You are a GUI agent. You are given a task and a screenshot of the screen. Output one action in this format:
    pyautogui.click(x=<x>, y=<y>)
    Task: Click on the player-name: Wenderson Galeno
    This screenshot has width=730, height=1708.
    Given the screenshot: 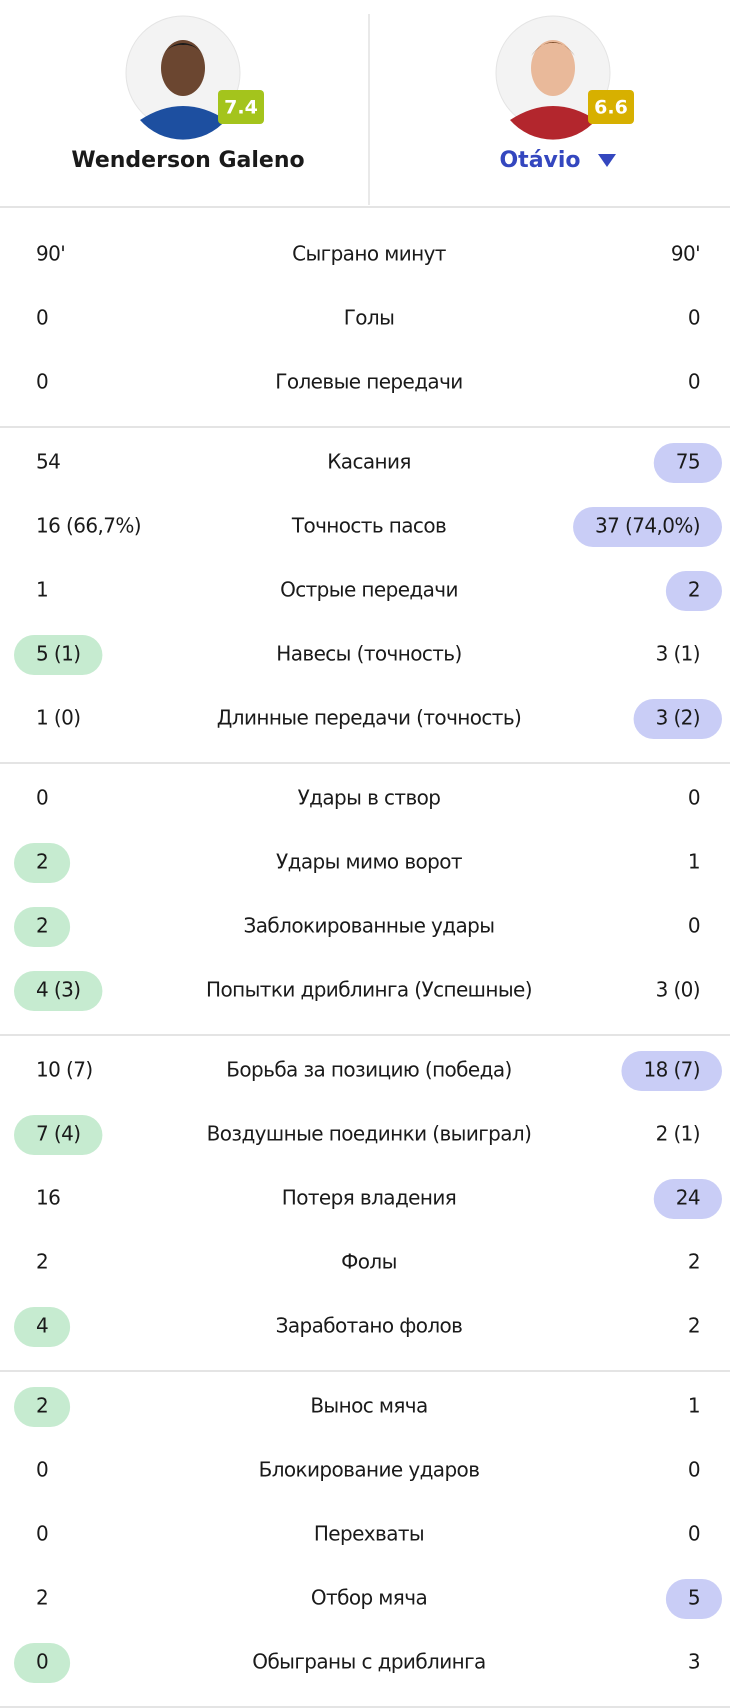 What is the action you would take?
    pyautogui.click(x=187, y=160)
    